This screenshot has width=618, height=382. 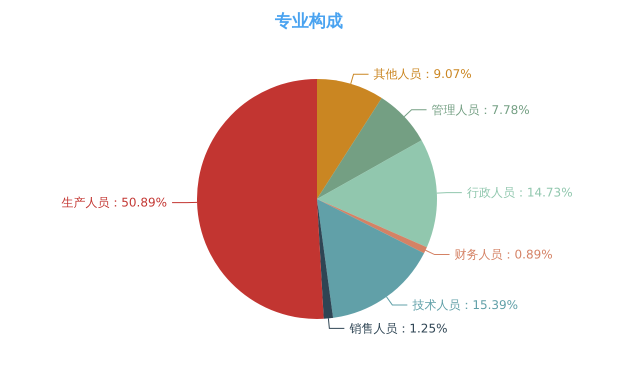 What do you see at coordinates (308, 22) in the screenshot?
I see `chart-title: 专业构成` at bounding box center [308, 22].